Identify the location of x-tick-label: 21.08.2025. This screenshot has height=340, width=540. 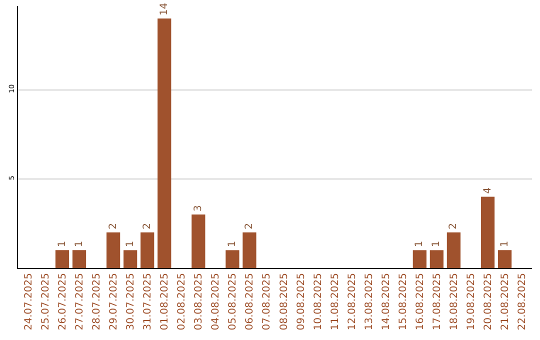
(506, 301).